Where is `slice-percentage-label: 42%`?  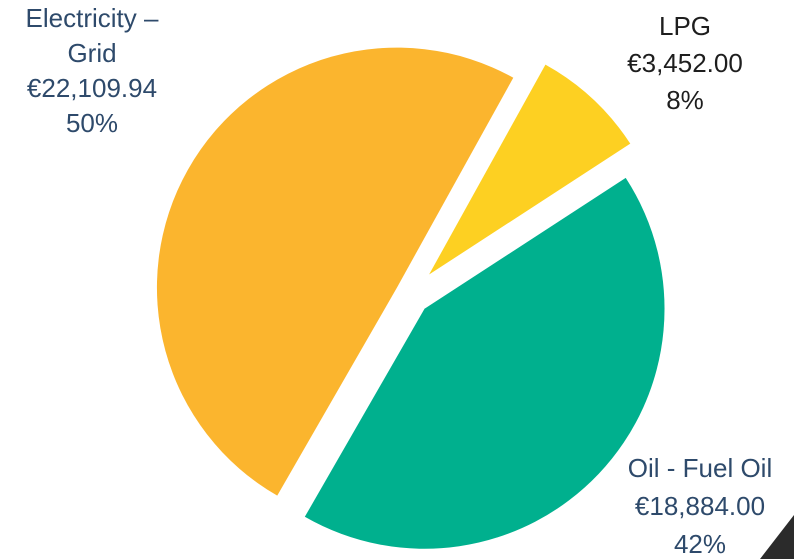 slice-percentage-label: 42% is located at coordinates (700, 544).